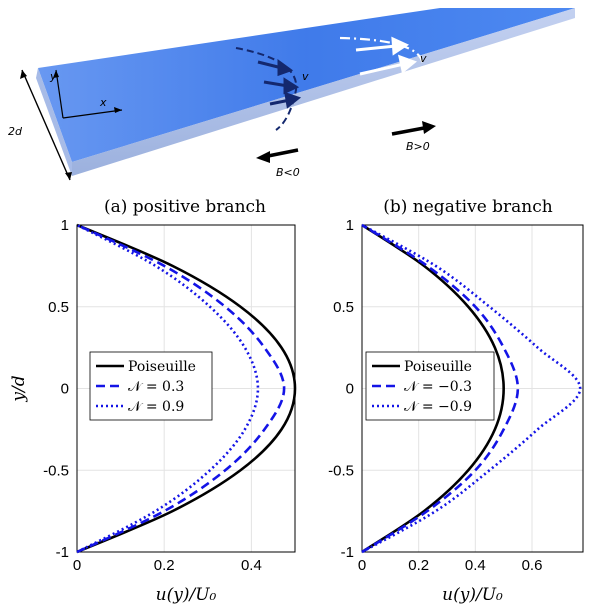  I want to click on legend-label: 𝒩 = −0.9, so click(438, 407).